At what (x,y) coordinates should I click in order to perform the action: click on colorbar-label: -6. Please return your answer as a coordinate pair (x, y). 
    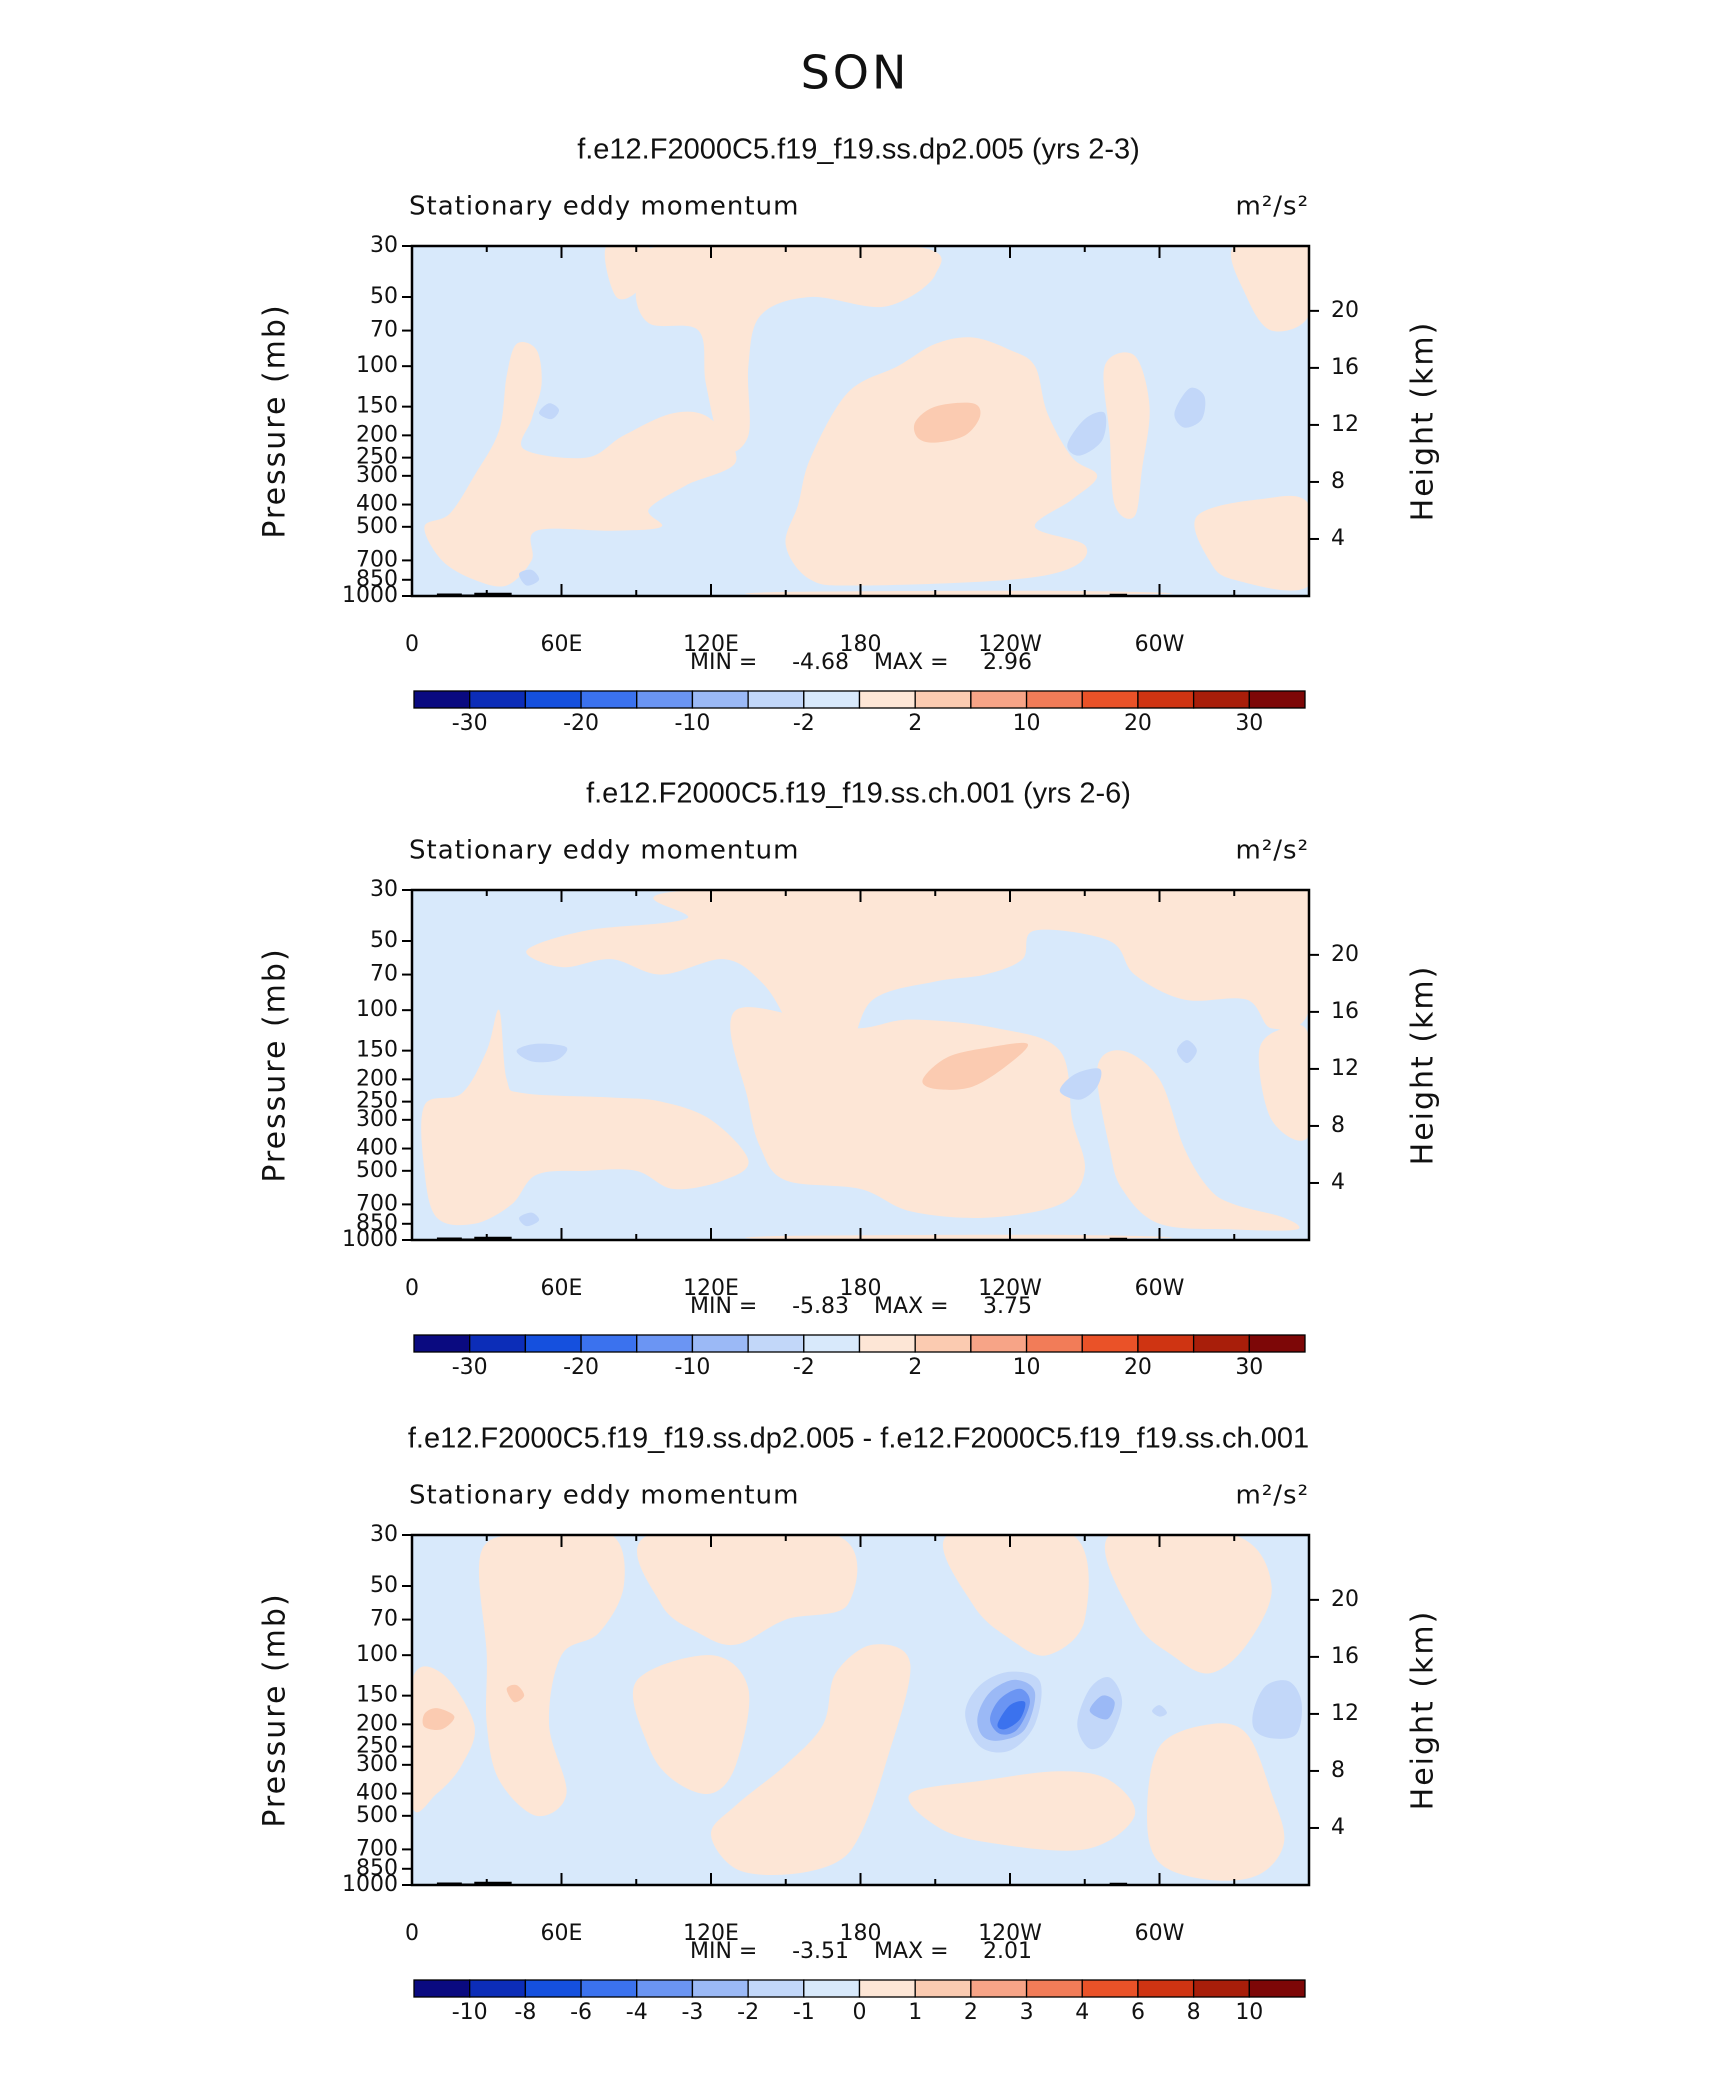
    Looking at the image, I should click on (581, 2012).